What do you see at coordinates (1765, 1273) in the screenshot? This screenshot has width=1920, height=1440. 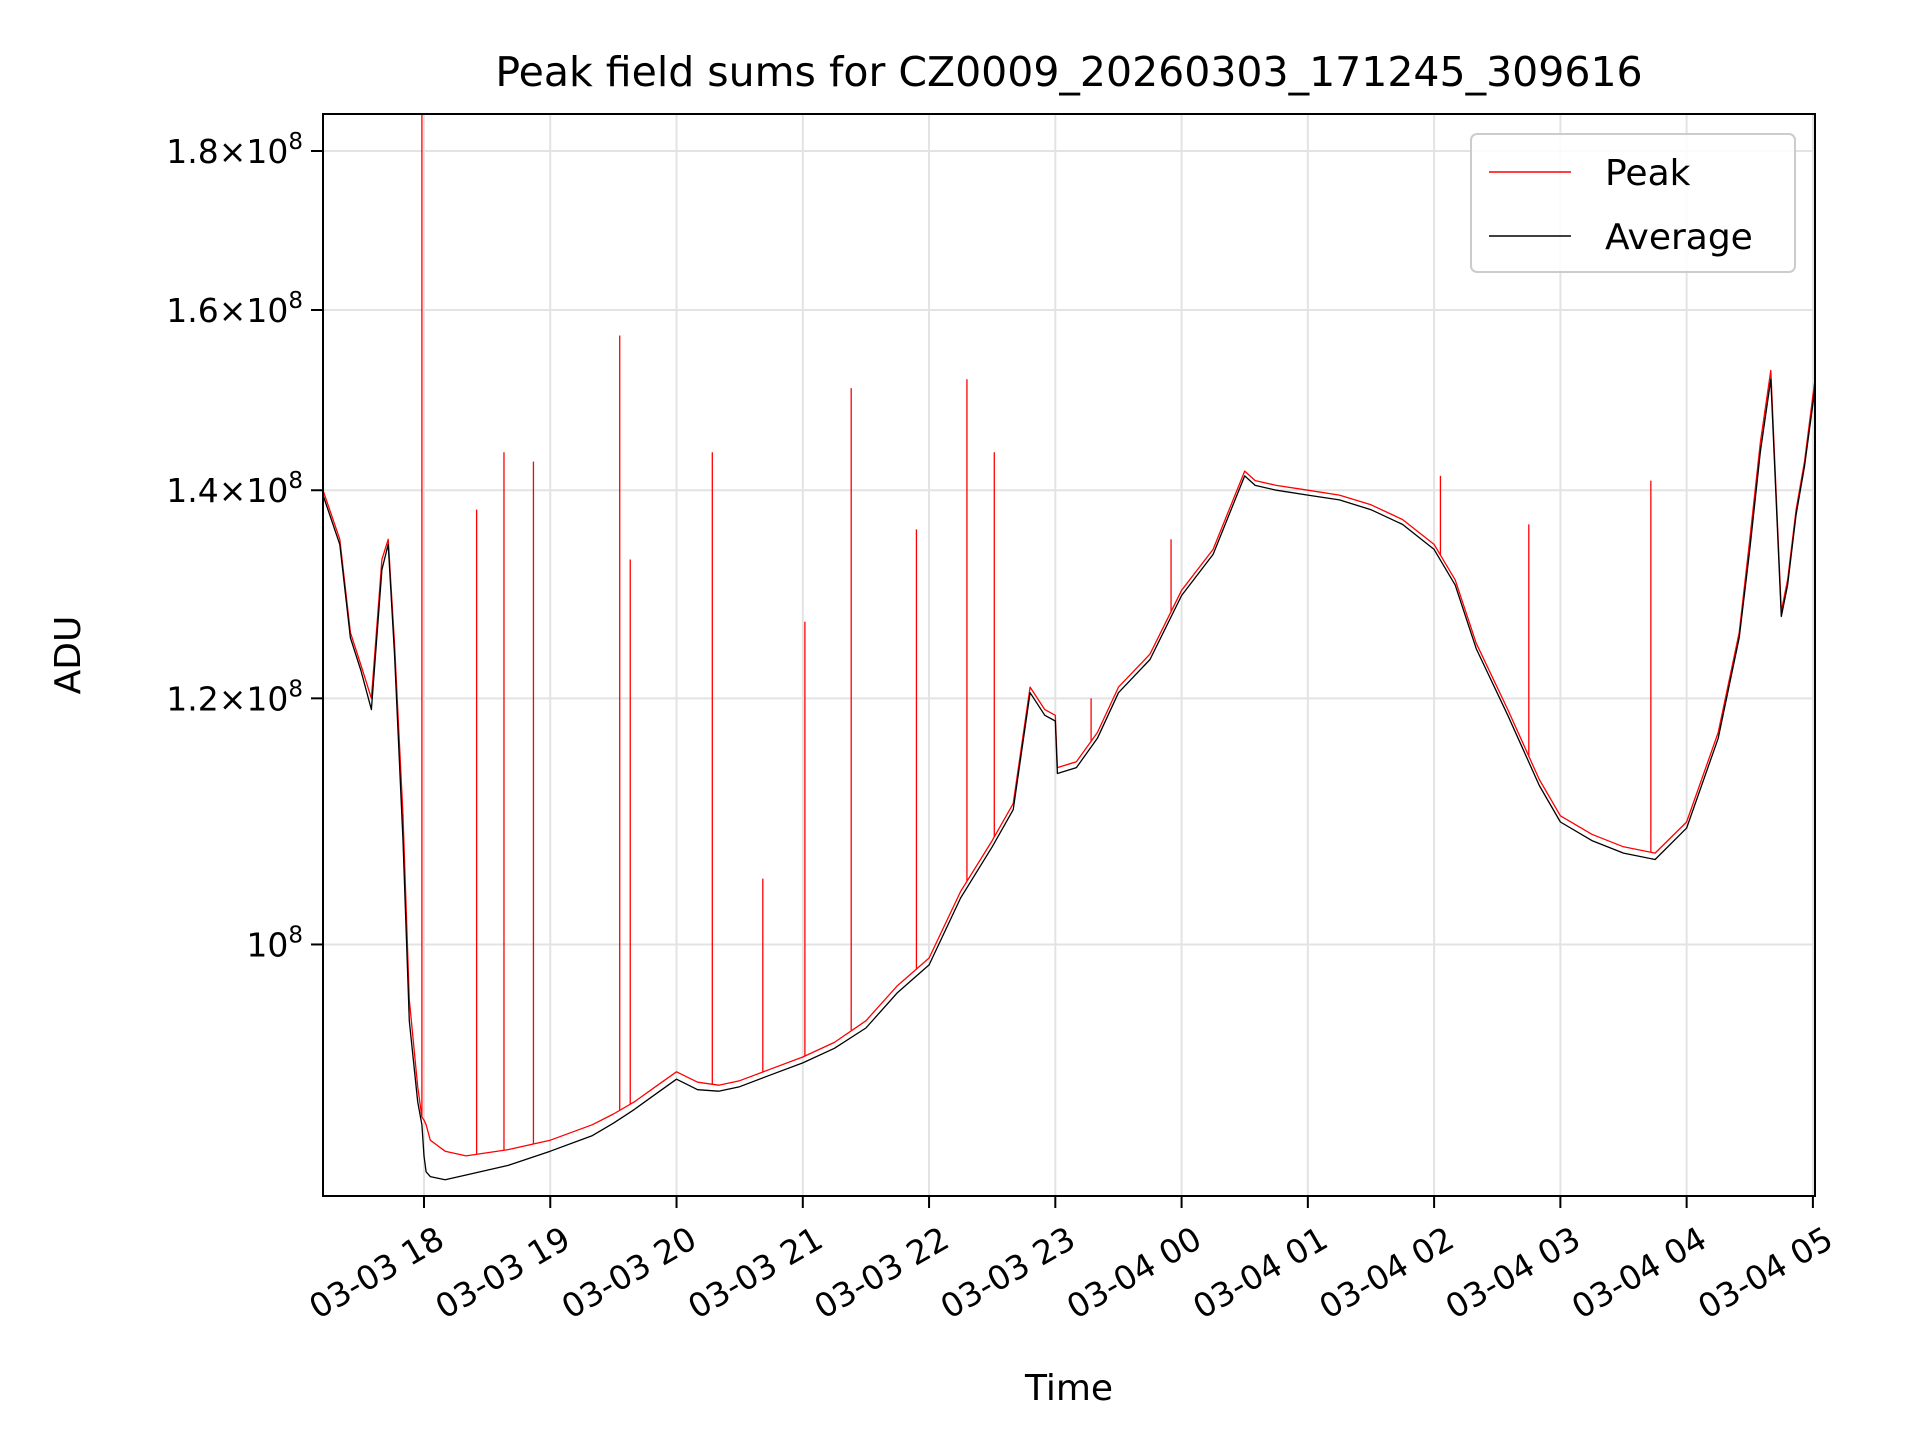 I see `x-tick-label: 03-04 05` at bounding box center [1765, 1273].